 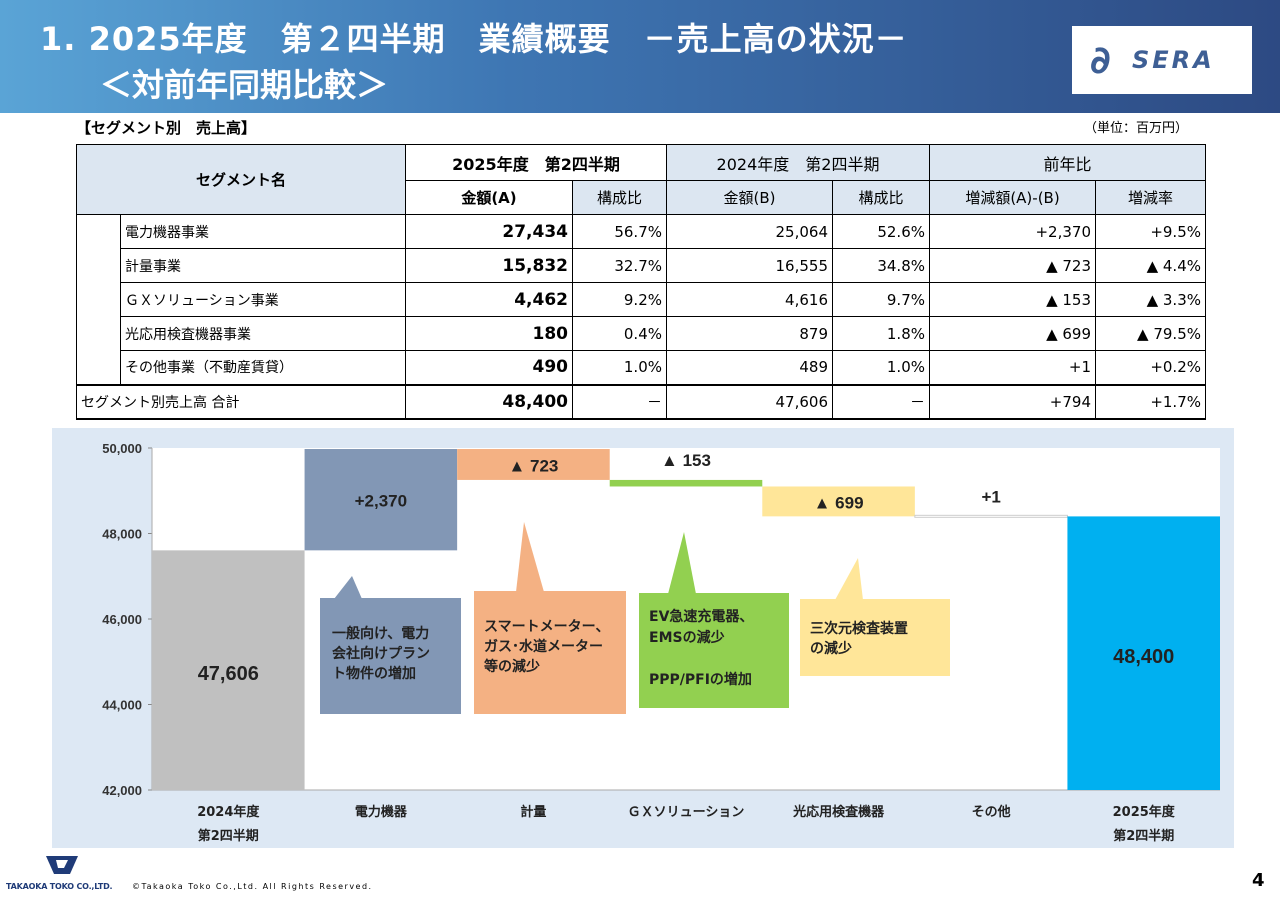 I want to click on header-segment: セグメント名, so click(x=241, y=179).